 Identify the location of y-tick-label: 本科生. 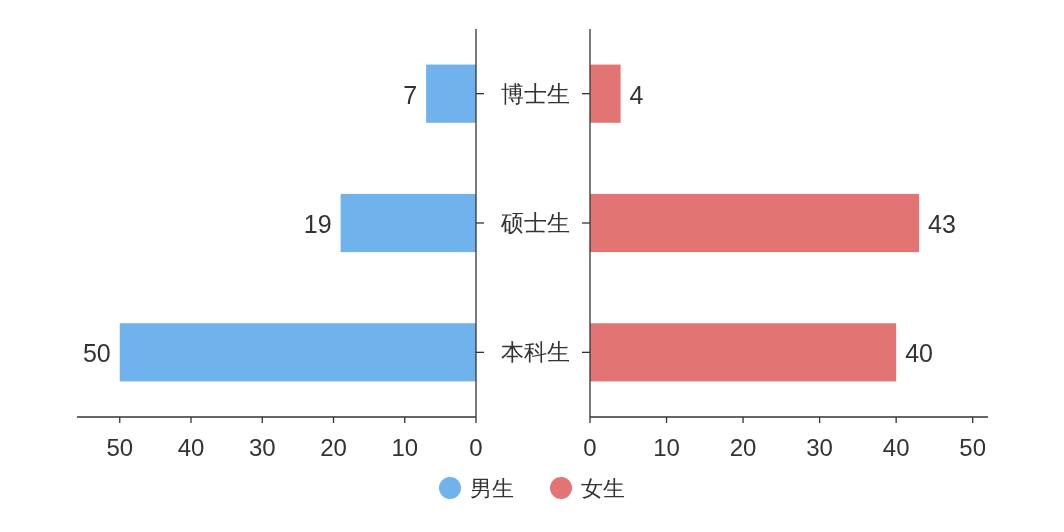
(535, 352).